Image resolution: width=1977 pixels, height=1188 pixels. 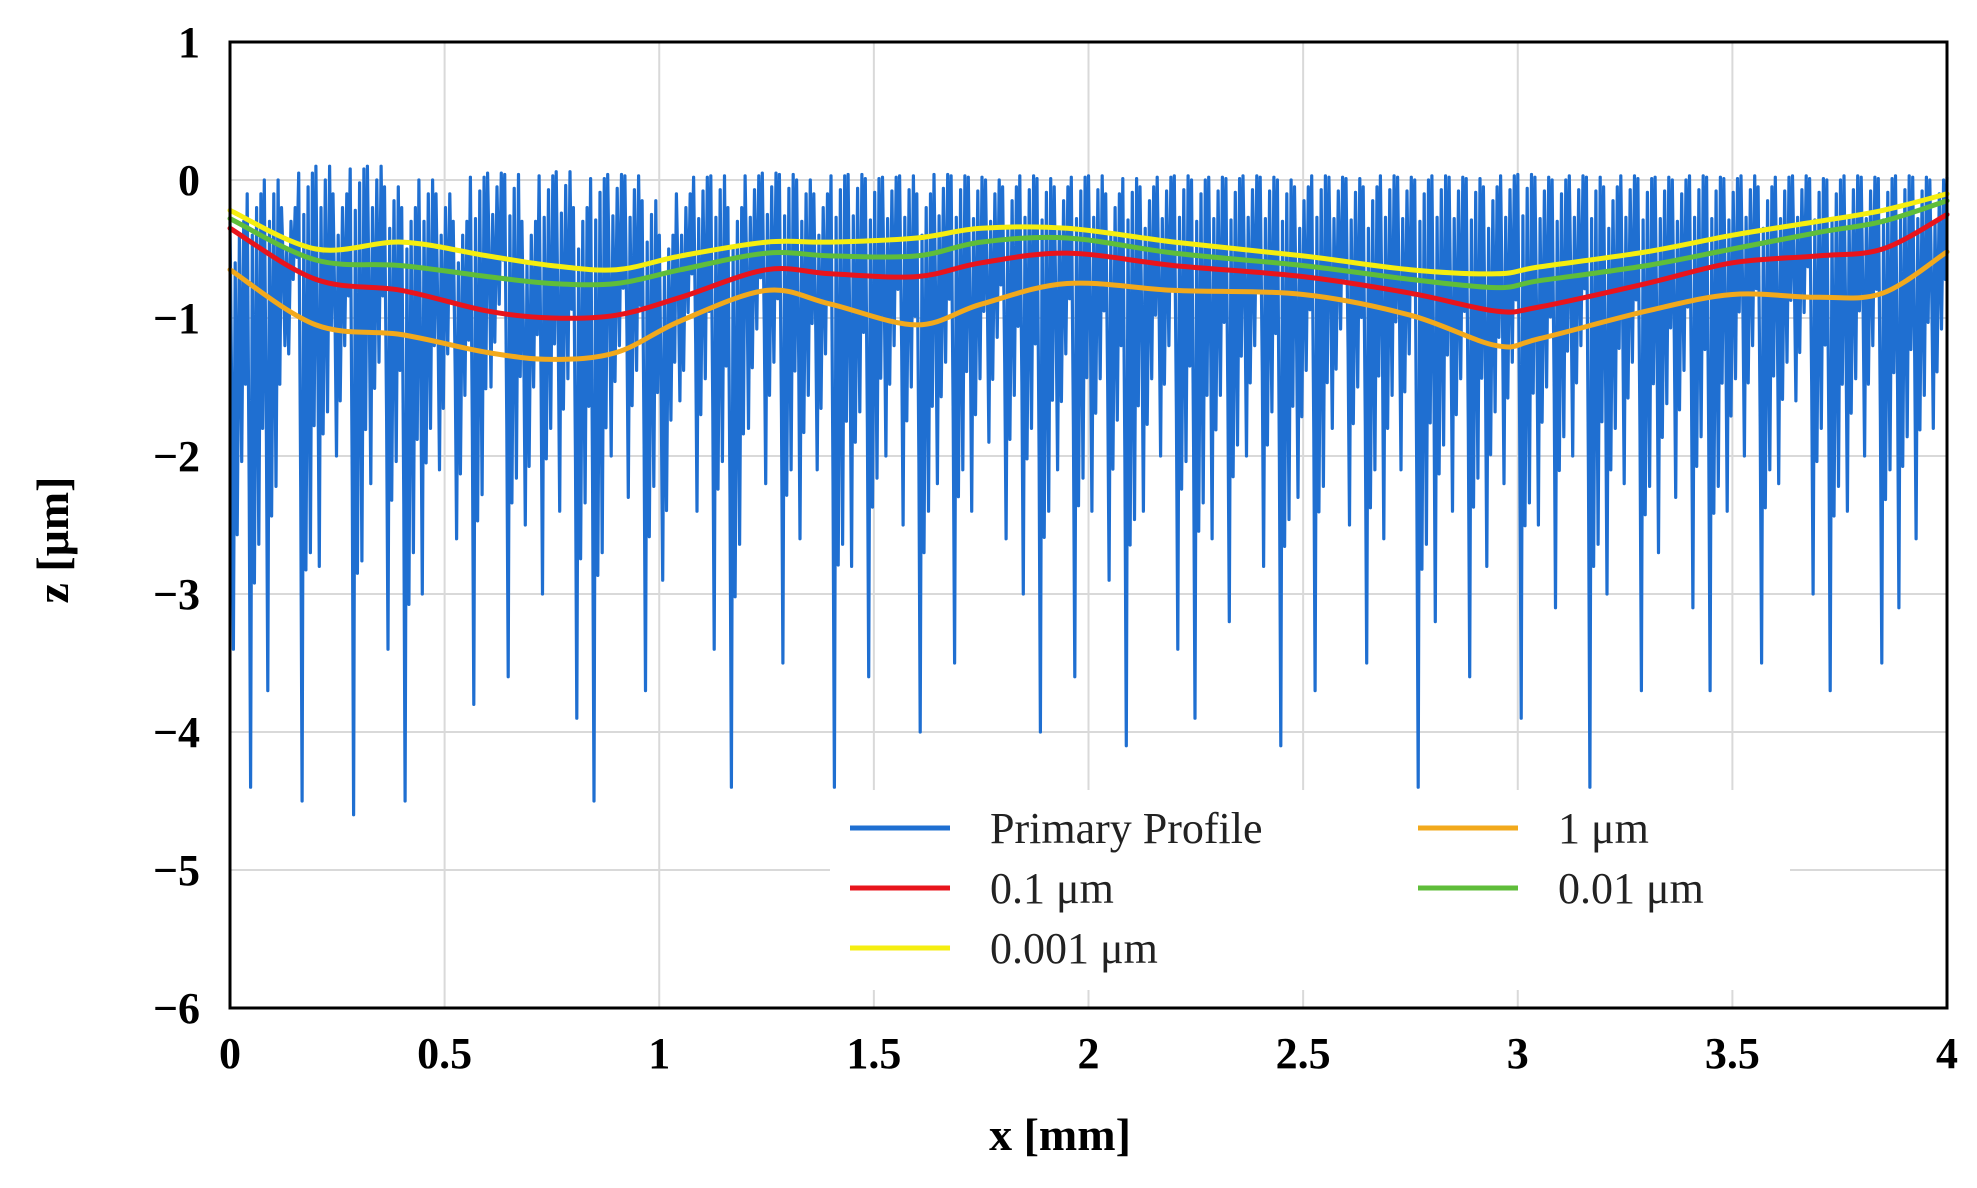 What do you see at coordinates (230, 1053) in the screenshot?
I see `x-tick-label: 0` at bounding box center [230, 1053].